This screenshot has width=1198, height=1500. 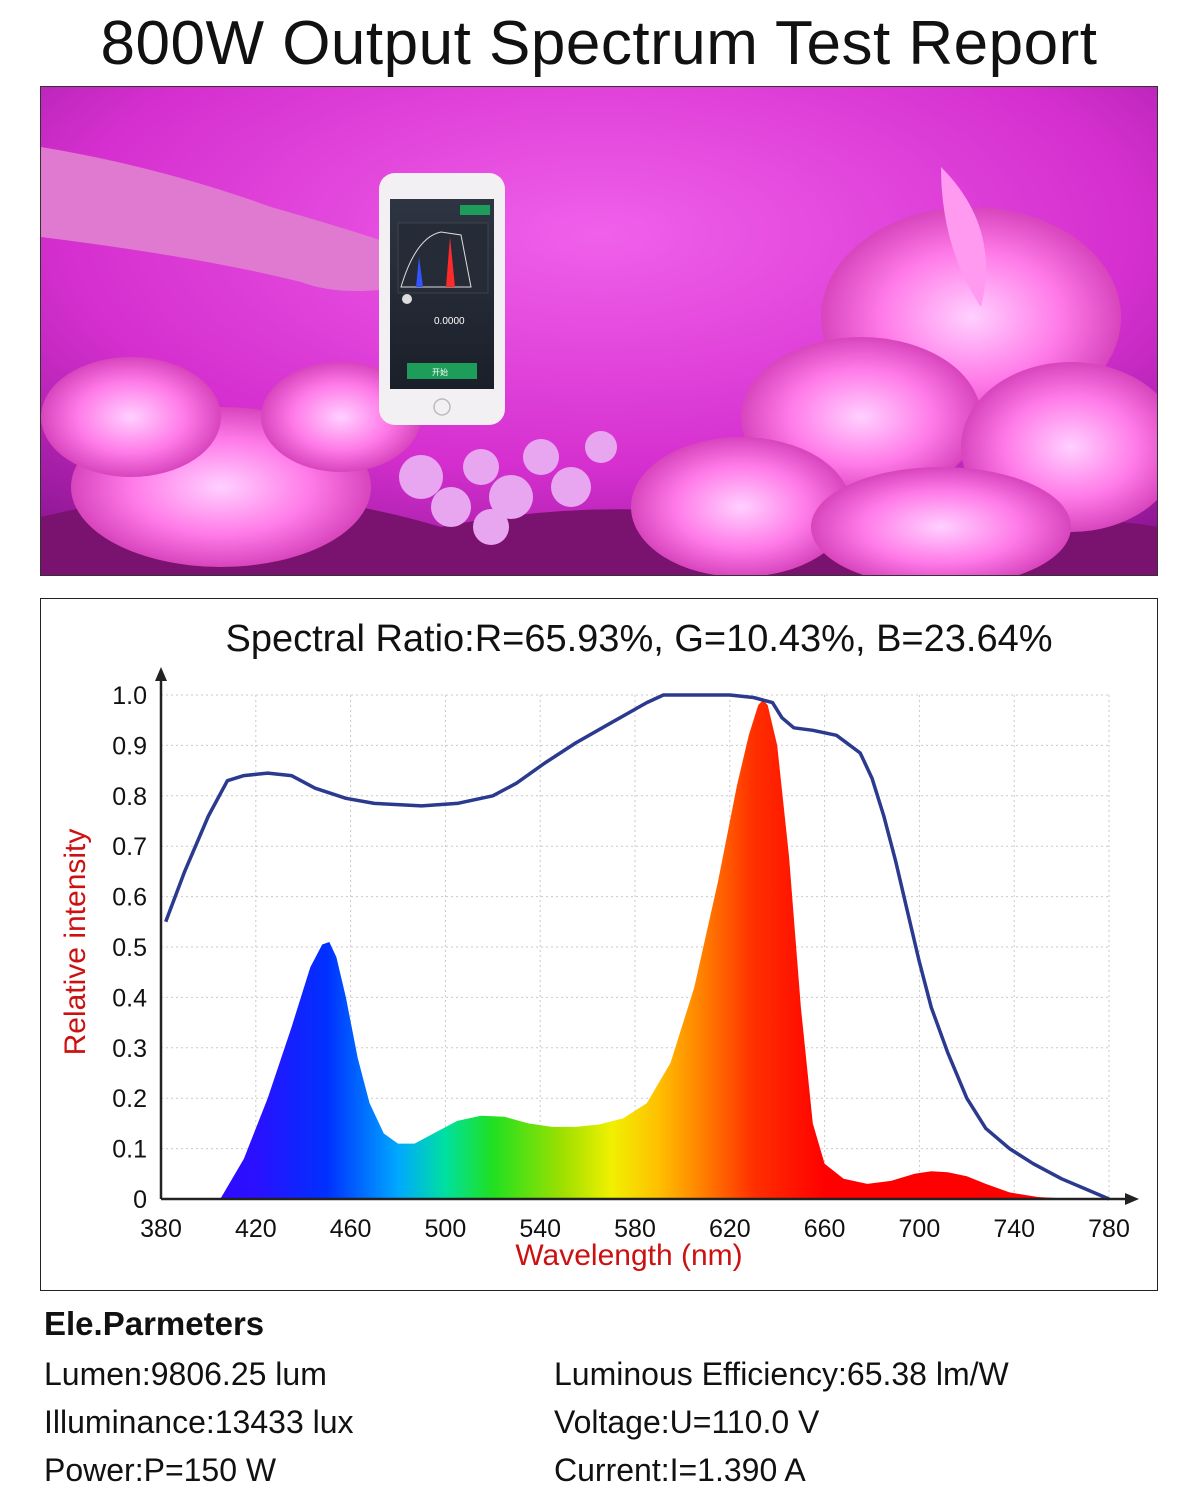 I want to click on x-tick-label: 740, so click(x=1014, y=1229).